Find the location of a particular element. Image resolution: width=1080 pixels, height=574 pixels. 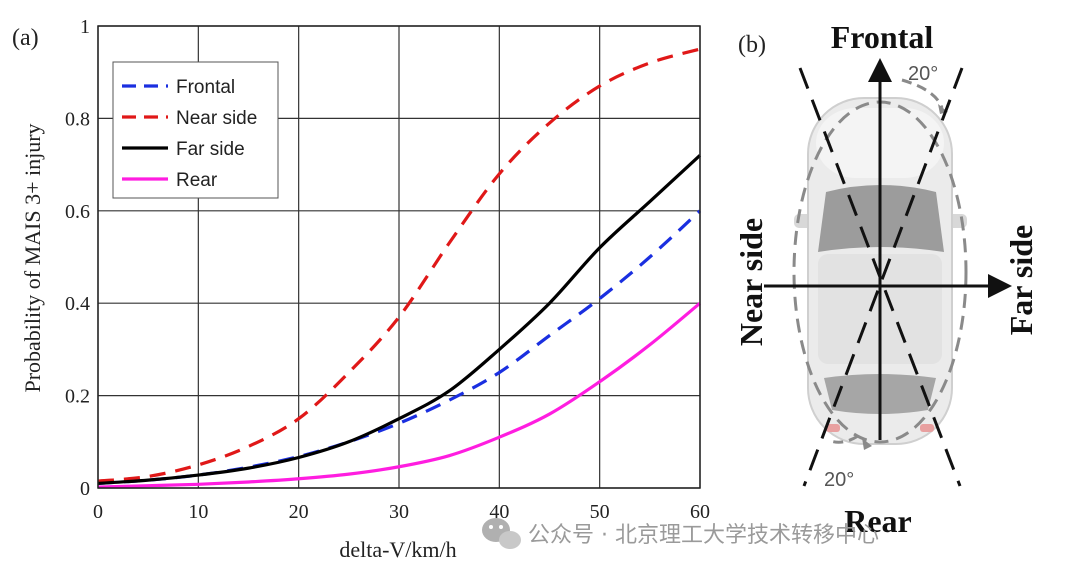

frontal-arrowhead is located at coordinates (880, 70).